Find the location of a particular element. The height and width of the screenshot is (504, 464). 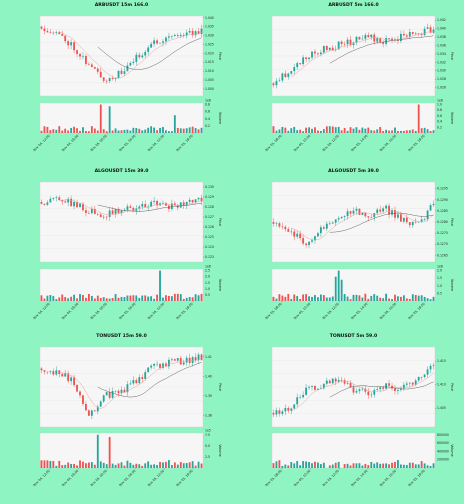

y-tick-label: 0.1270 is located at coordinates (442, 244).